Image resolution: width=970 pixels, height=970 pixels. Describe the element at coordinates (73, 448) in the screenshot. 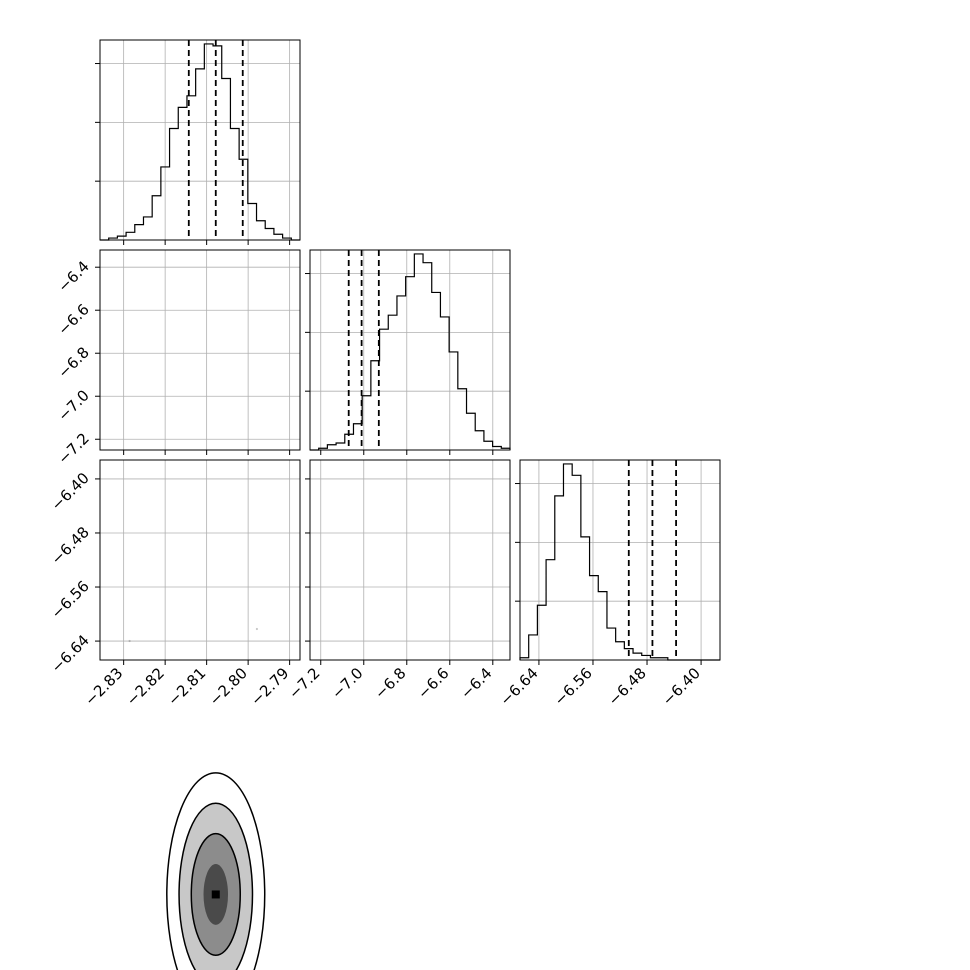

I see `y-tick-label: −7.2` at that location.